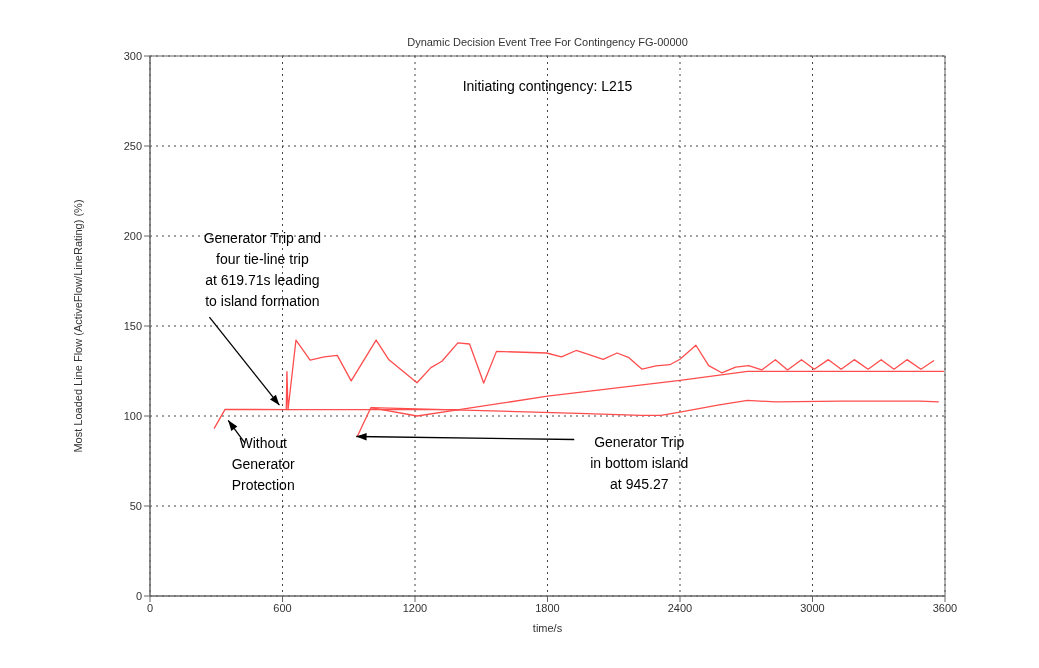 This screenshot has height=668, width=1039. What do you see at coordinates (415, 607) in the screenshot?
I see `x-tick-label: 1200` at bounding box center [415, 607].